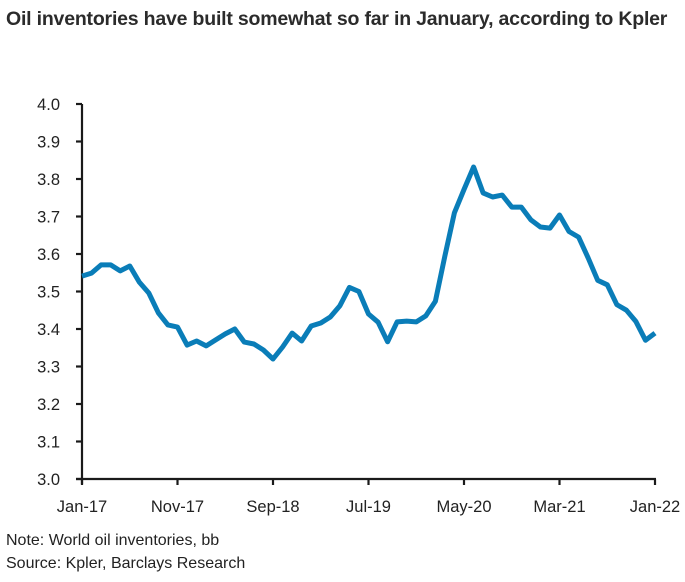  What do you see at coordinates (82, 507) in the screenshot?
I see `x-tick-label: Jan-17` at bounding box center [82, 507].